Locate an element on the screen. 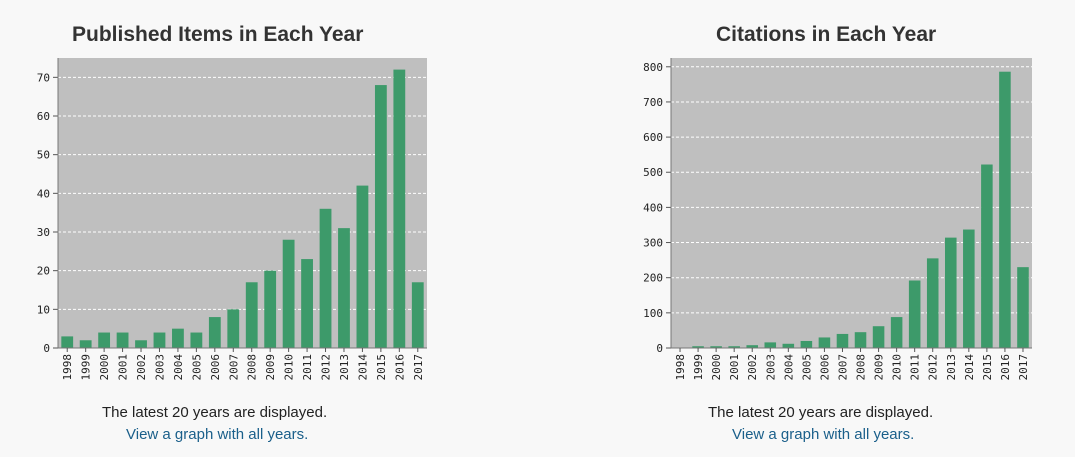 This screenshot has width=1075, height=457. y-tick-label: 20 is located at coordinates (43, 271).